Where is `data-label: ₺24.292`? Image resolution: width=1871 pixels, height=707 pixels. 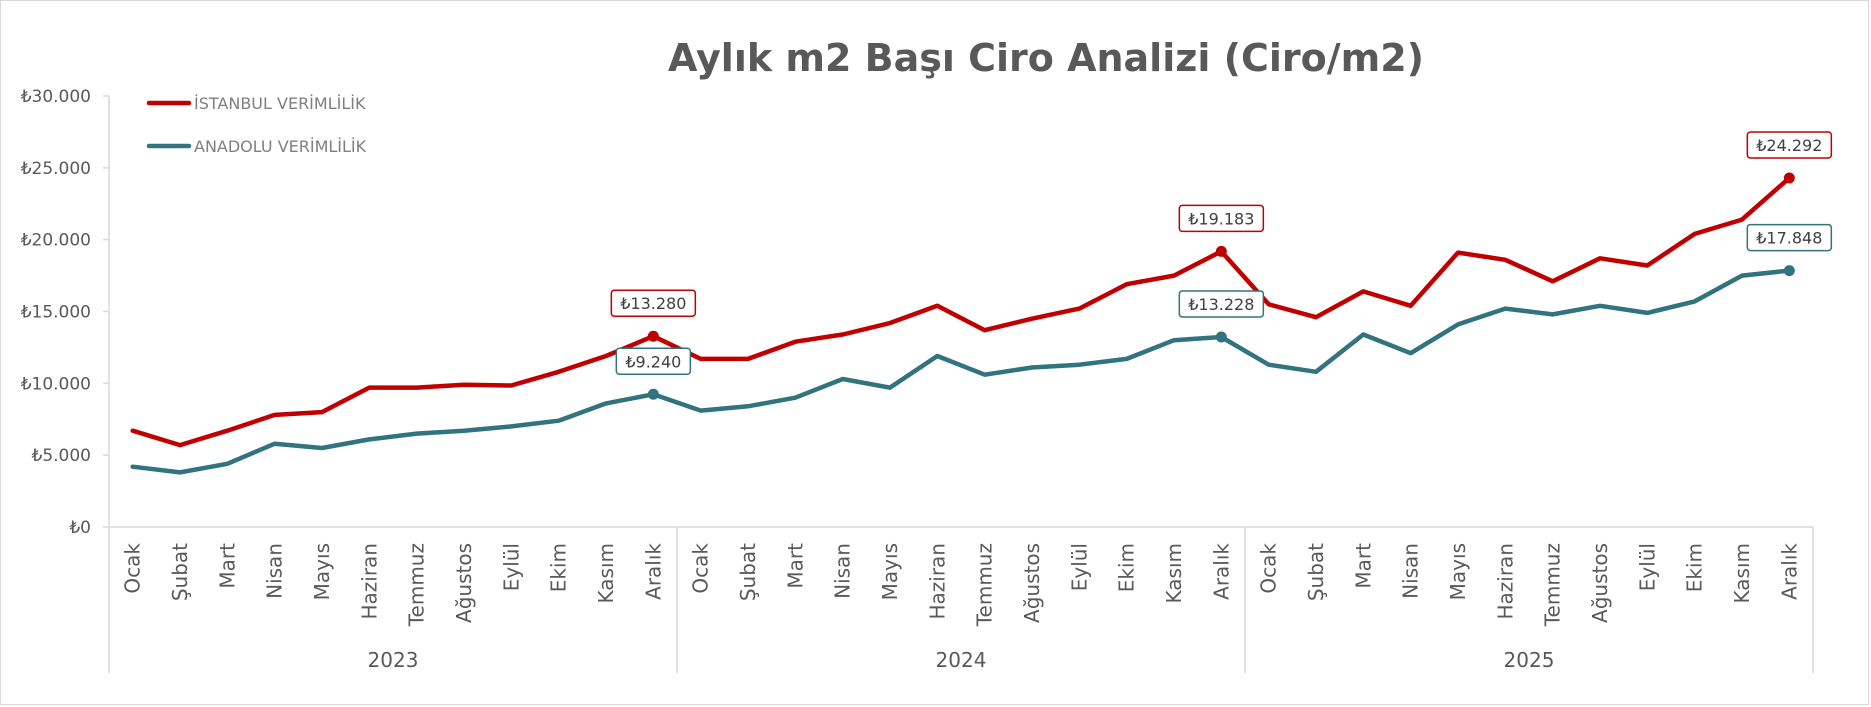 data-label: ₺24.292 is located at coordinates (1789, 145).